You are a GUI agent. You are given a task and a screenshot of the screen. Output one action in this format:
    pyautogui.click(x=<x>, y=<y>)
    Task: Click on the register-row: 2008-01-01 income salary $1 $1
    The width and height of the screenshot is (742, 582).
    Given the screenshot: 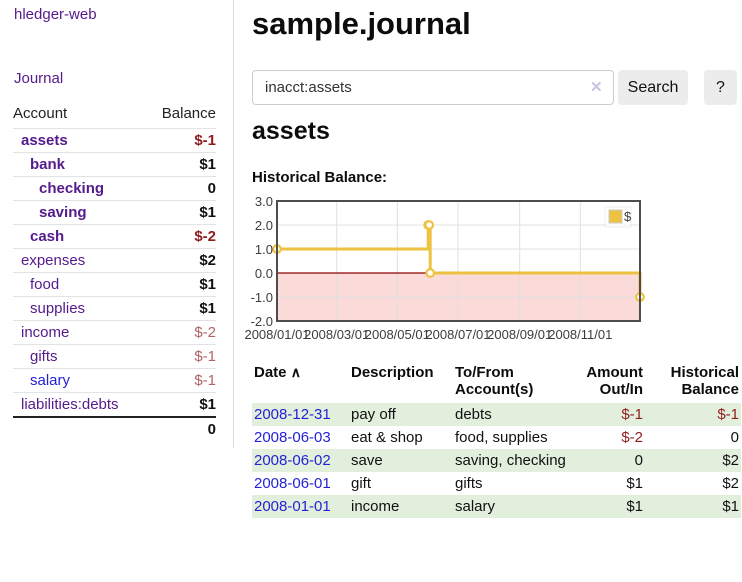 What is the action you would take?
    pyautogui.click(x=496, y=506)
    